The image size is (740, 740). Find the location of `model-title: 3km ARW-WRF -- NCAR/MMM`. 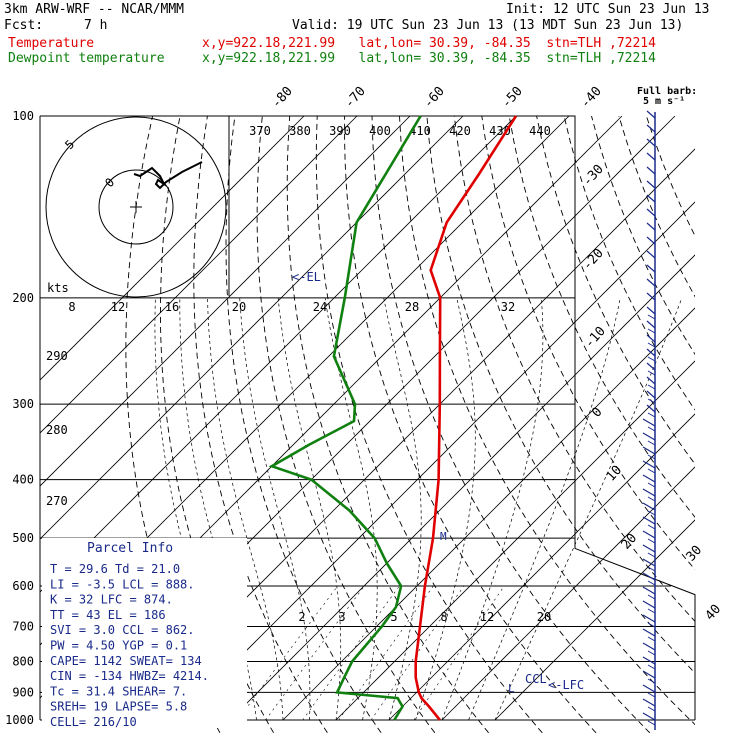

model-title: 3km ARW-WRF -- NCAR/MMM is located at coordinates (94, 9).